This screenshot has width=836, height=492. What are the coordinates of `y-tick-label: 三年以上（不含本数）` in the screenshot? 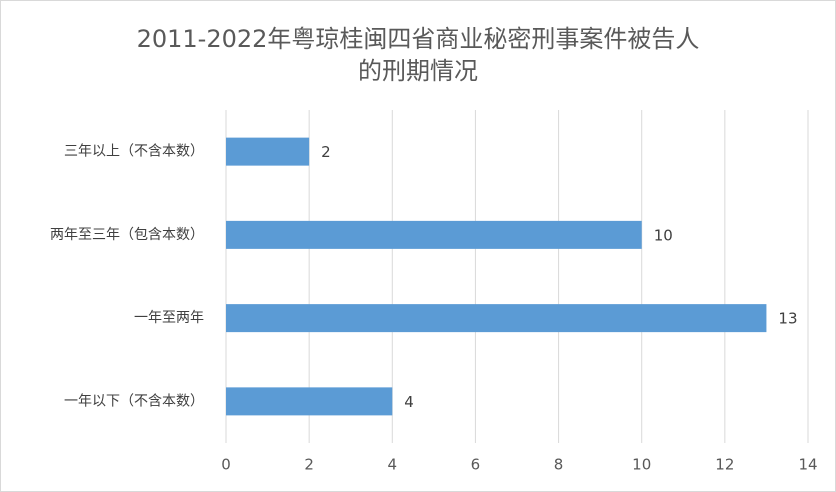 It's located at (134, 152).